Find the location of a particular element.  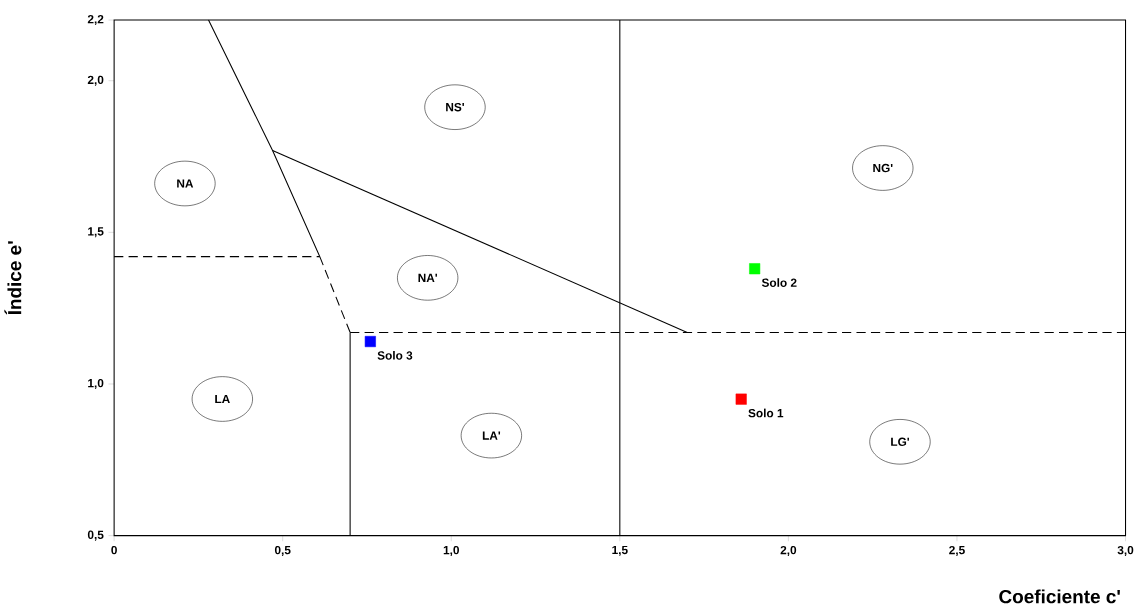

y-tick-label: 2,0 is located at coordinates (95, 80).